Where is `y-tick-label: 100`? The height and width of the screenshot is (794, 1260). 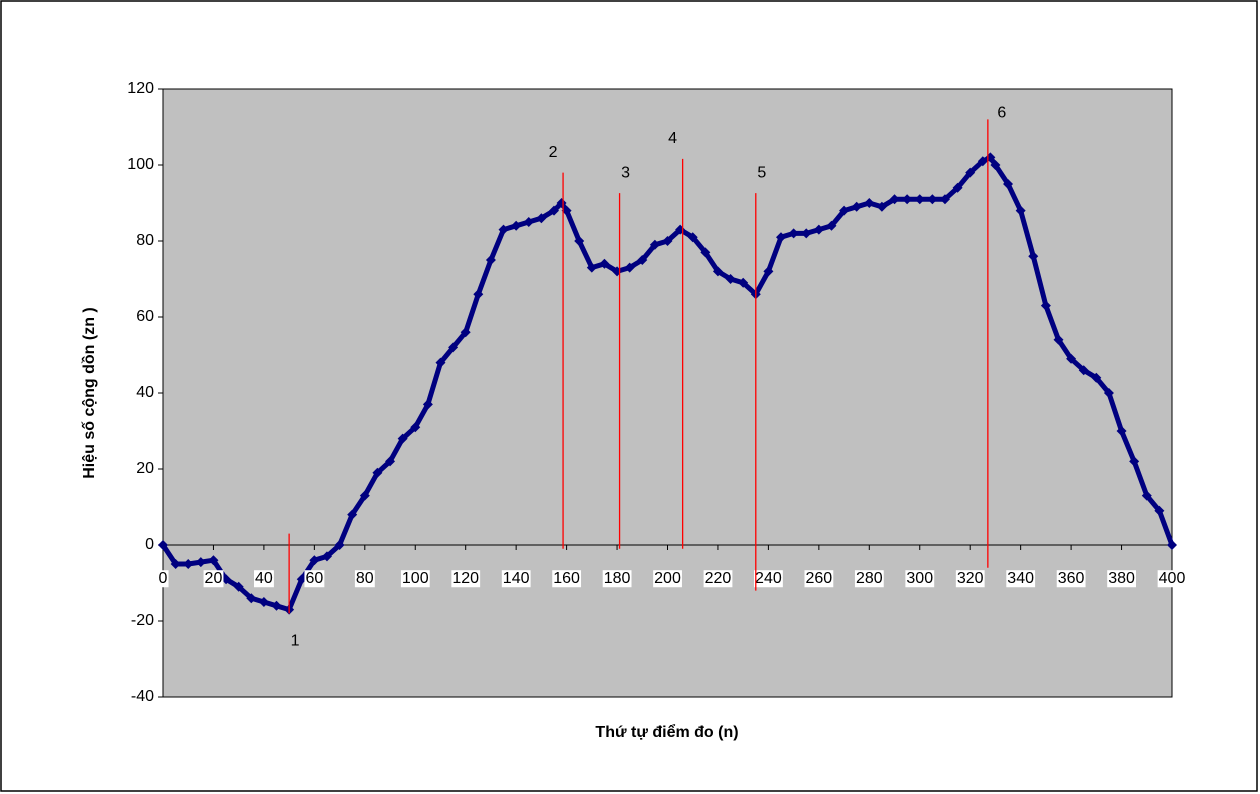 y-tick-label: 100 is located at coordinates (140, 164).